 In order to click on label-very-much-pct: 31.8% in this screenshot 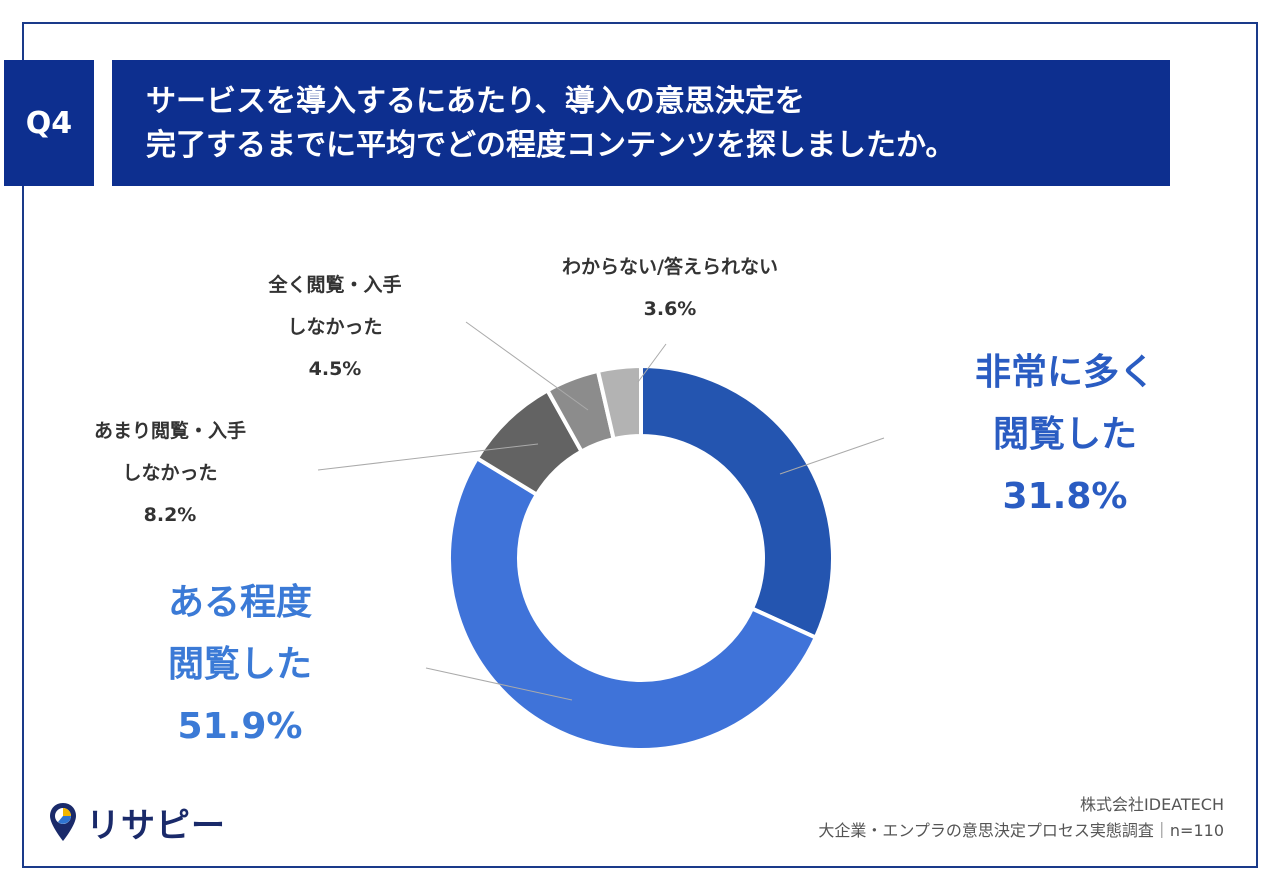, I will do `click(1065, 496)`.